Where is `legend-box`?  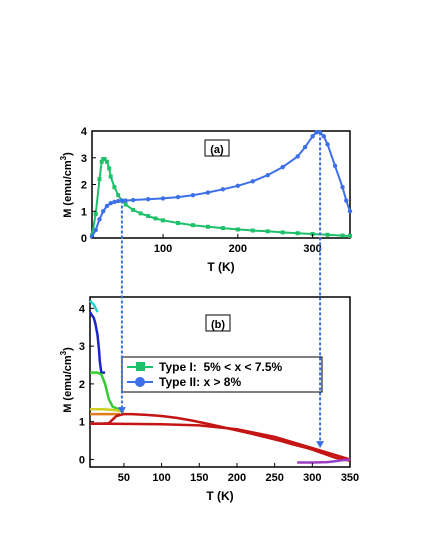 legend-box is located at coordinates (222, 374).